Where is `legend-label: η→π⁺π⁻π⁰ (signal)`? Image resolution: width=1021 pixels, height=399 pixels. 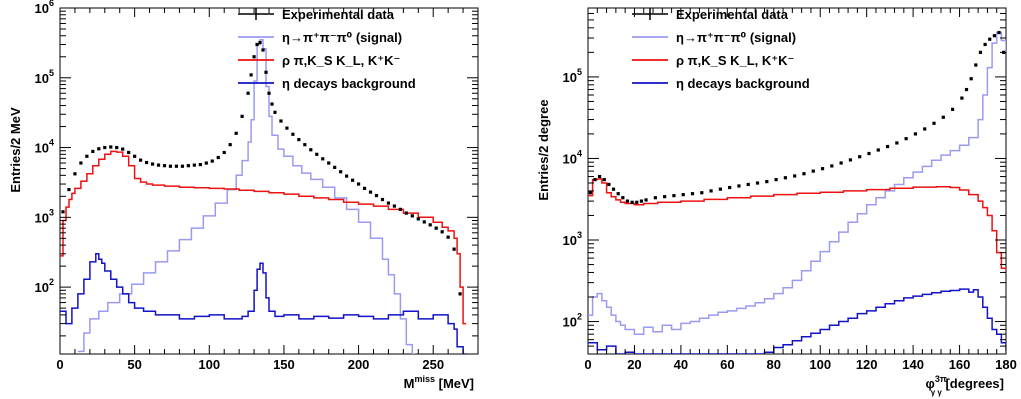 legend-label: η→π⁺π⁻π⁰ (signal) is located at coordinates (342, 37).